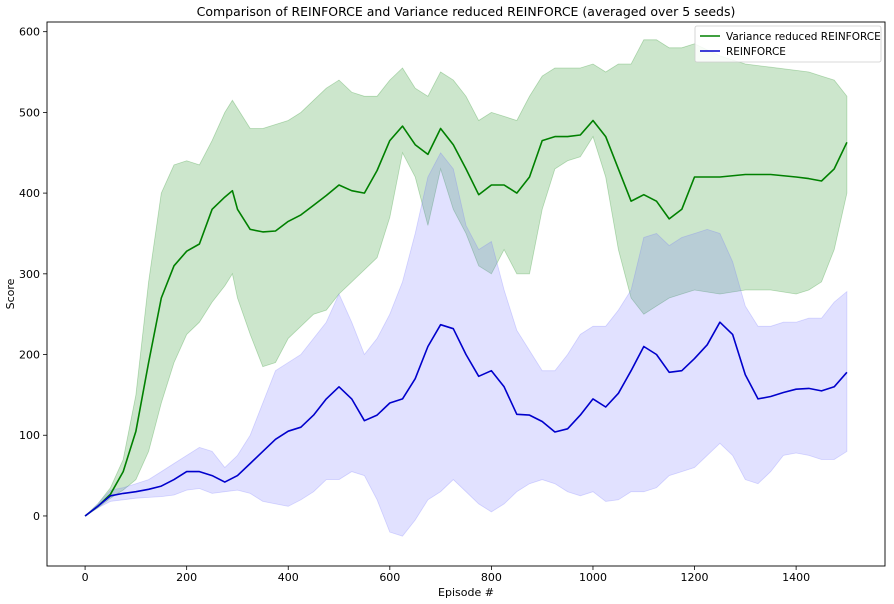 The width and height of the screenshot is (894, 604). I want to click on x-tick-label: 400, so click(288, 577).